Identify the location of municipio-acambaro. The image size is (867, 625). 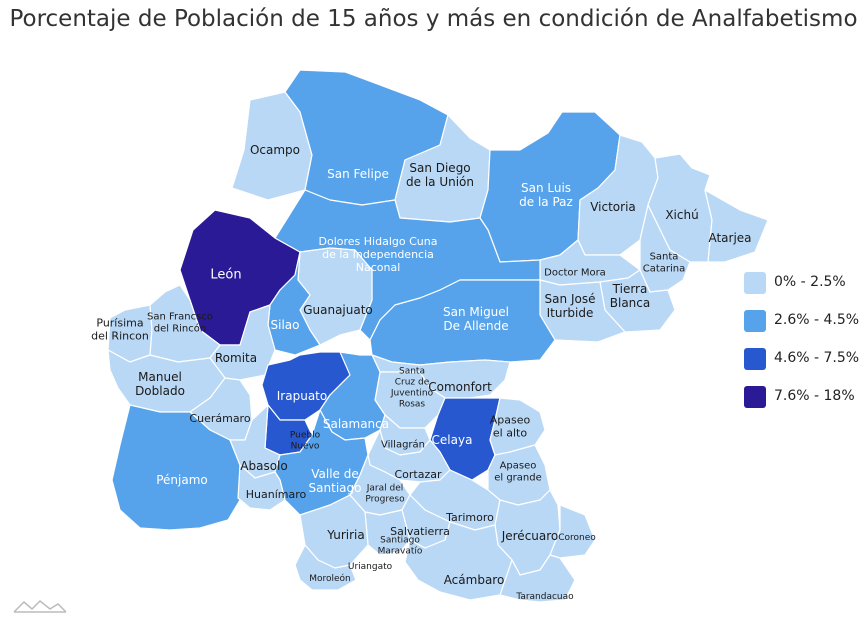
(537, 578).